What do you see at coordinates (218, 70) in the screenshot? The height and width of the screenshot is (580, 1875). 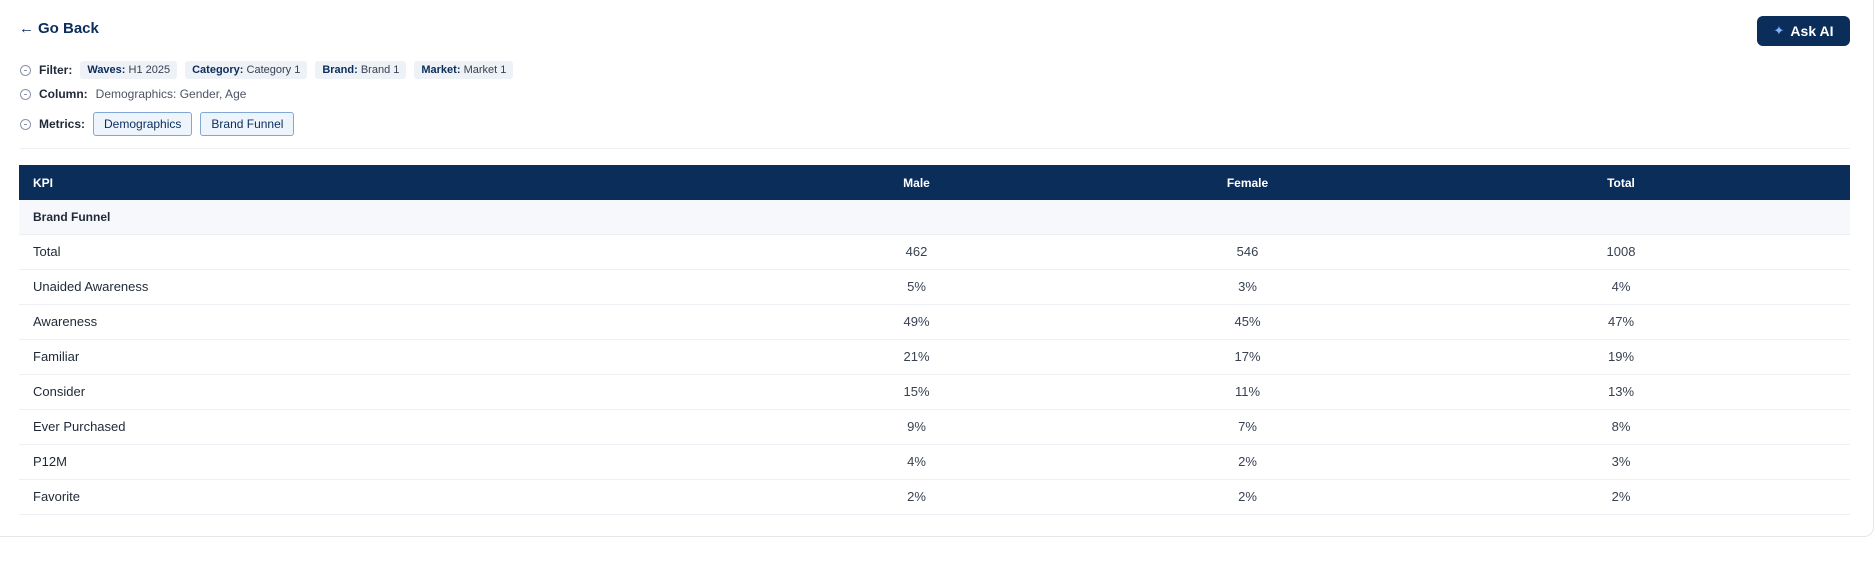 I see `chip-key: Category:` at bounding box center [218, 70].